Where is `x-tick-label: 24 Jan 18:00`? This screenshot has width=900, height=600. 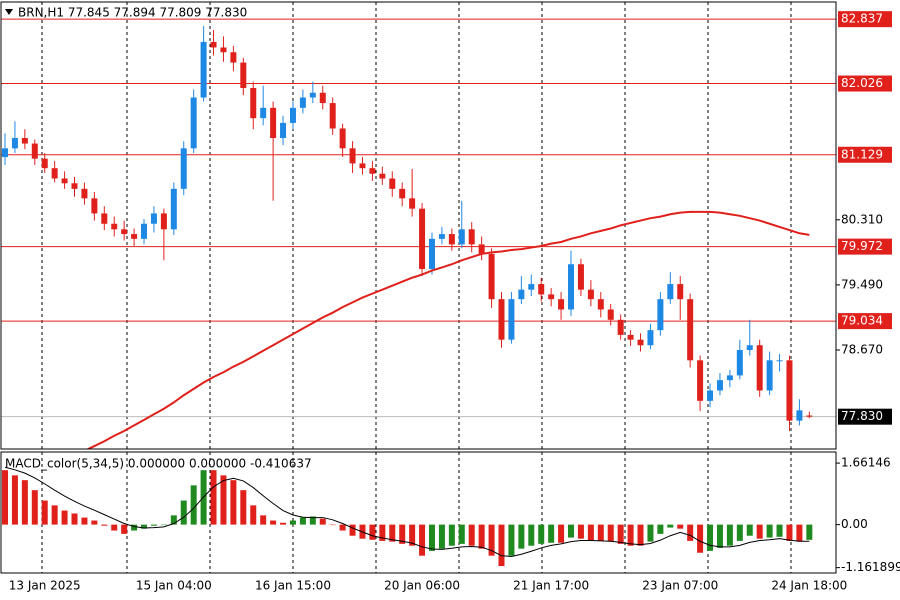 x-tick-label: 24 Jan 18:00 is located at coordinates (809, 586).